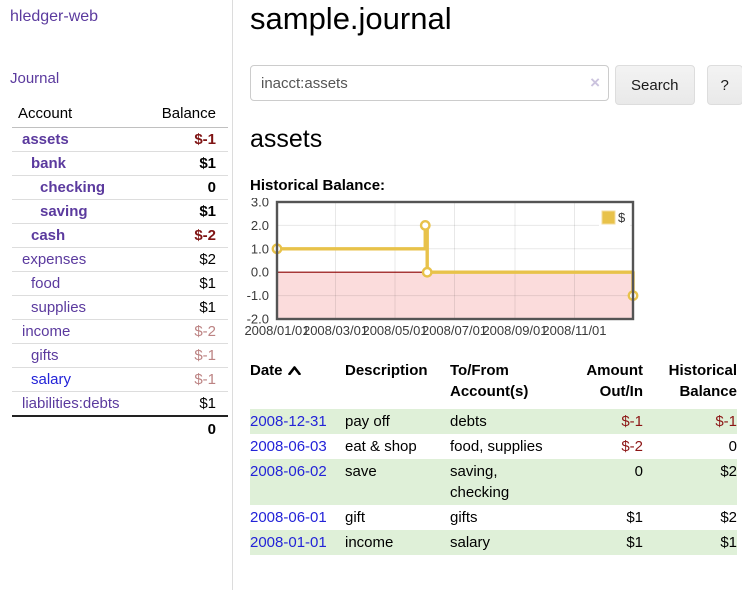  I want to click on sidebar-account-link-food: food, so click(46, 283).